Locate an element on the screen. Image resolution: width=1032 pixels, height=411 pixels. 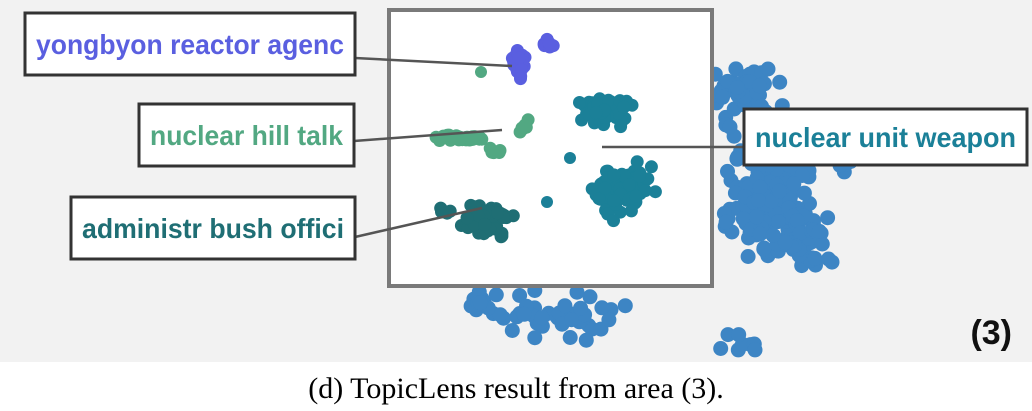
cluster-label-text: nuclear hill talk is located at coordinates (246, 135).